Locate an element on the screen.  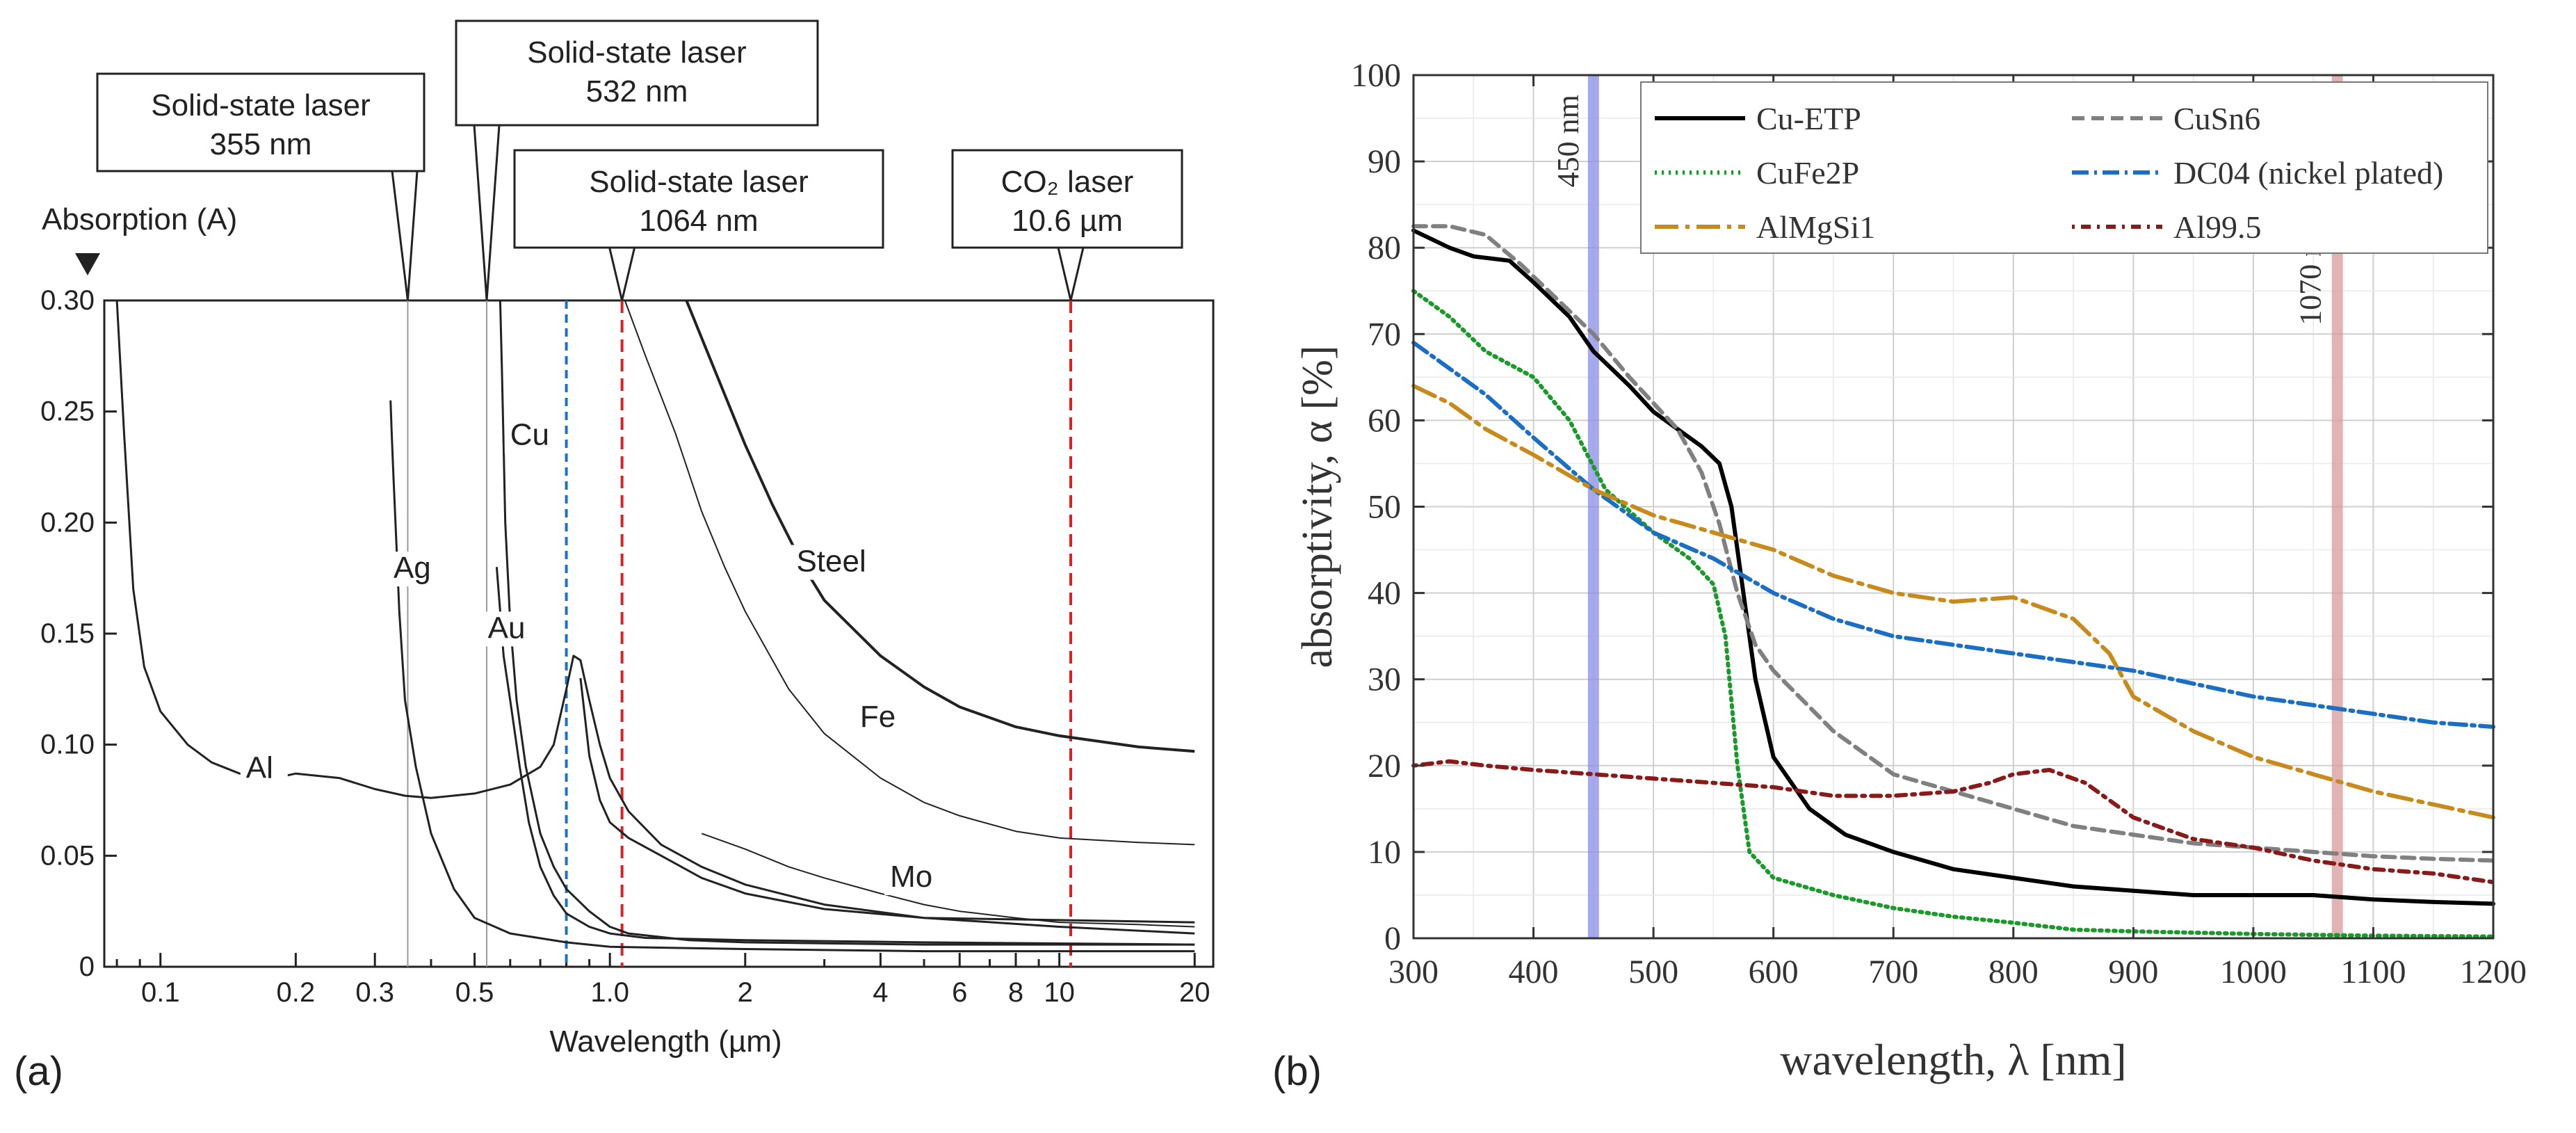
y-tick-label-b: 70 is located at coordinates (1384, 334).